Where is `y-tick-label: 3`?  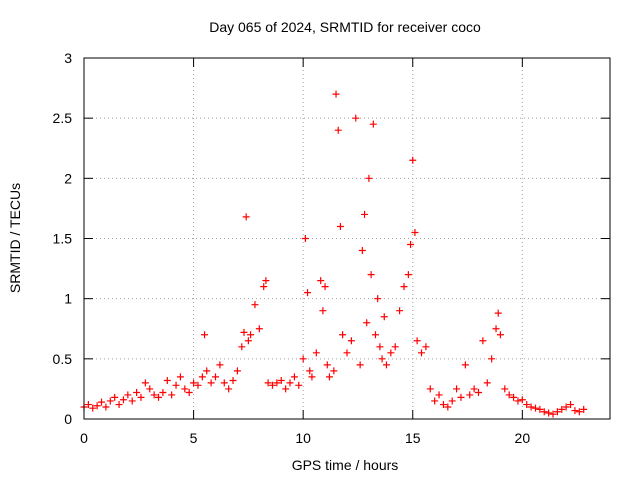 y-tick-label: 3 is located at coordinates (68, 58).